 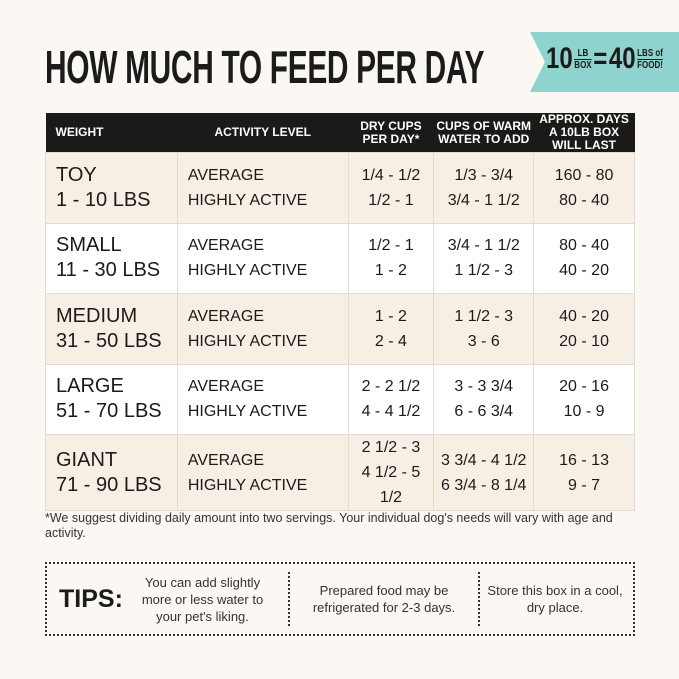 What do you see at coordinates (555, 599) in the screenshot?
I see `tip-storage: Store this box in a cool, dry place.` at bounding box center [555, 599].